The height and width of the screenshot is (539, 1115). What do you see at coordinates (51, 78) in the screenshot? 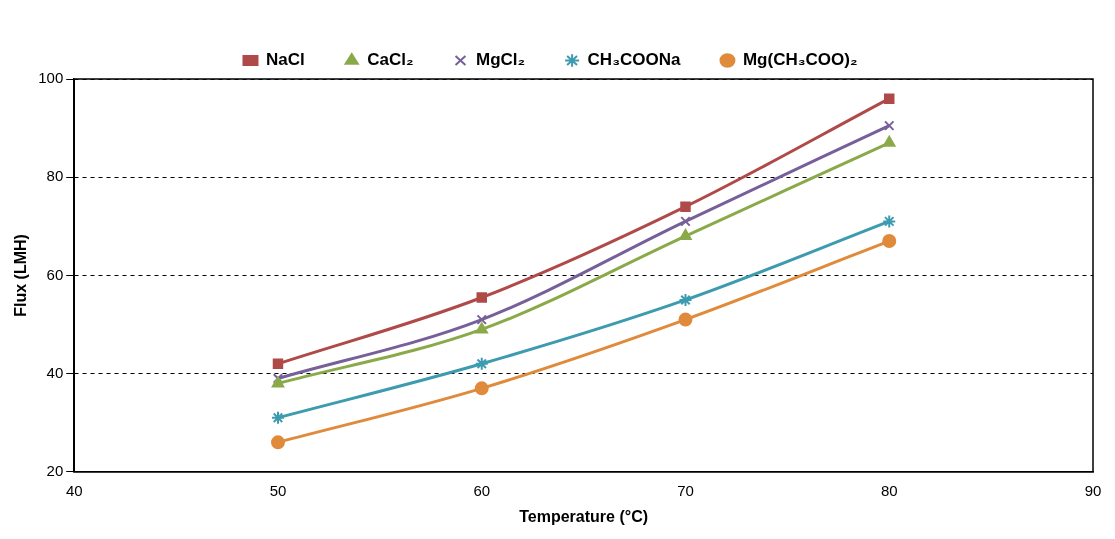
I see `y-tick-label: 100` at bounding box center [51, 78].